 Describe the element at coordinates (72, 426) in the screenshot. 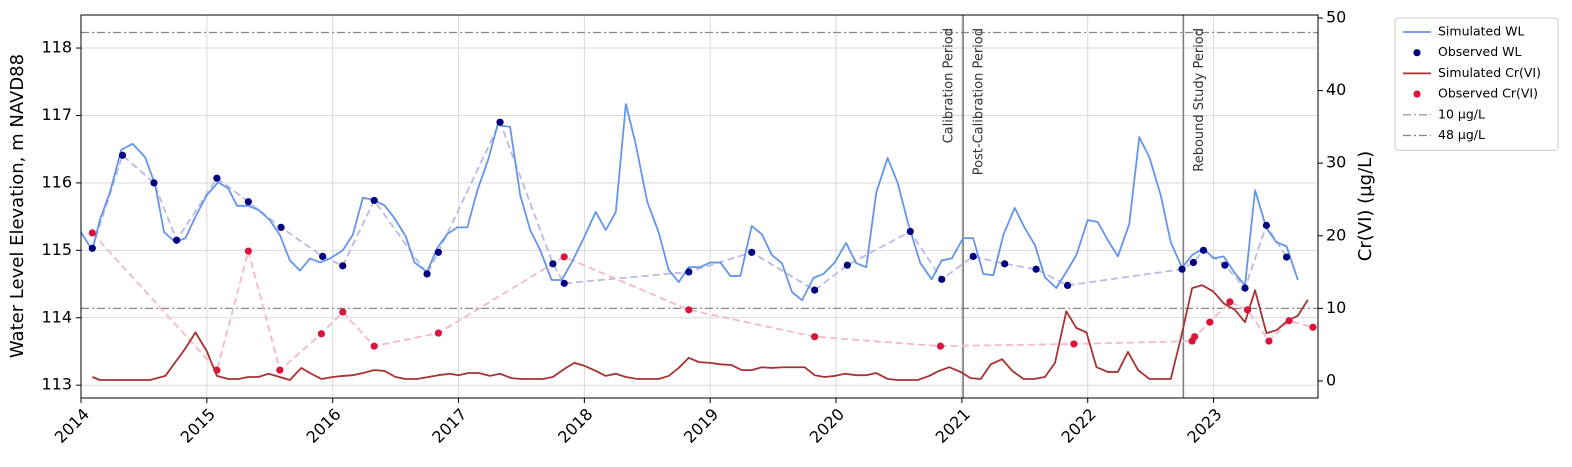

I see `x-tick-label: 2014` at that location.